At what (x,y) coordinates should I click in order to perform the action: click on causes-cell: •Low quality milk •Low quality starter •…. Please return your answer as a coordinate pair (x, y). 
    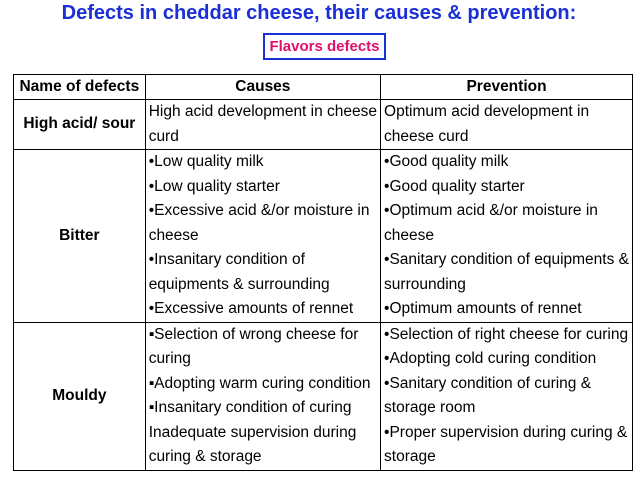
    Looking at the image, I should click on (263, 236).